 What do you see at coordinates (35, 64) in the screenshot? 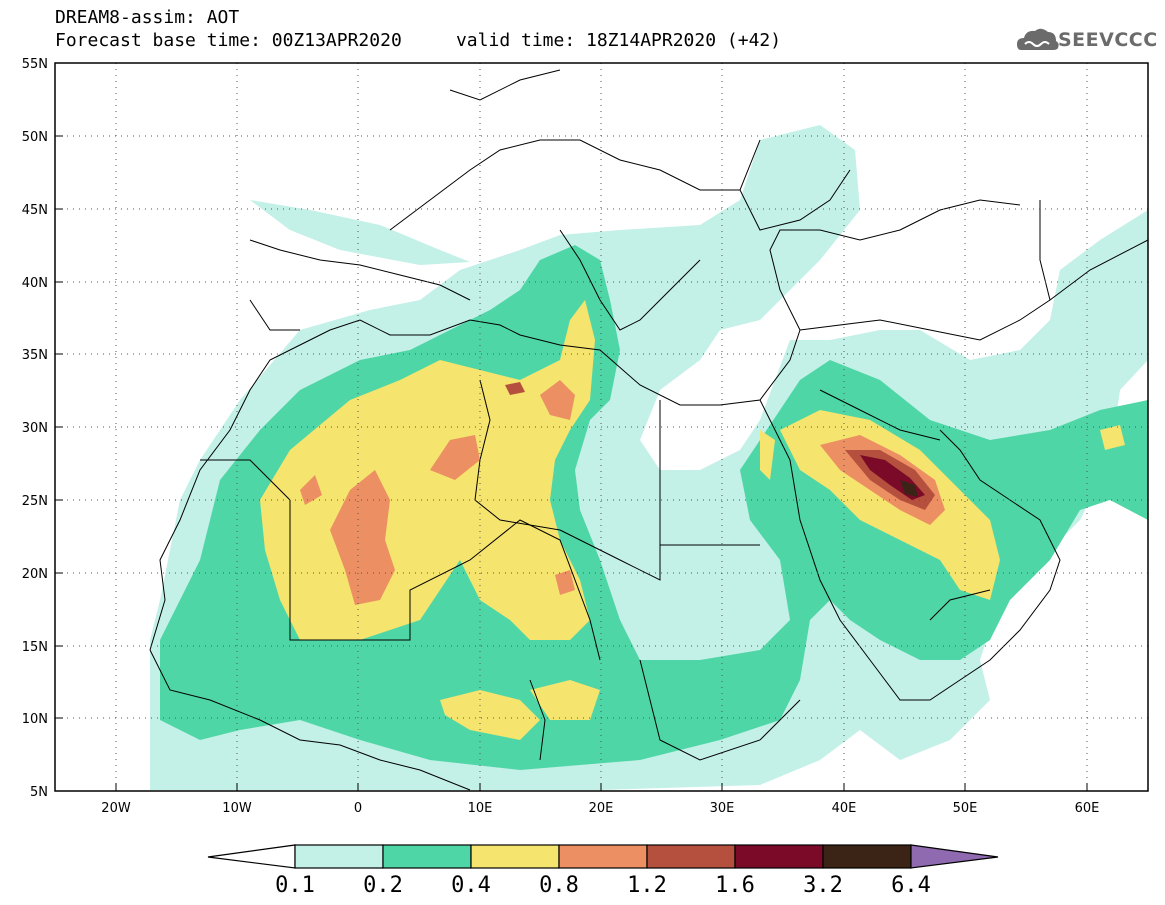
I see `lat-label-55n: 55N` at bounding box center [35, 64].